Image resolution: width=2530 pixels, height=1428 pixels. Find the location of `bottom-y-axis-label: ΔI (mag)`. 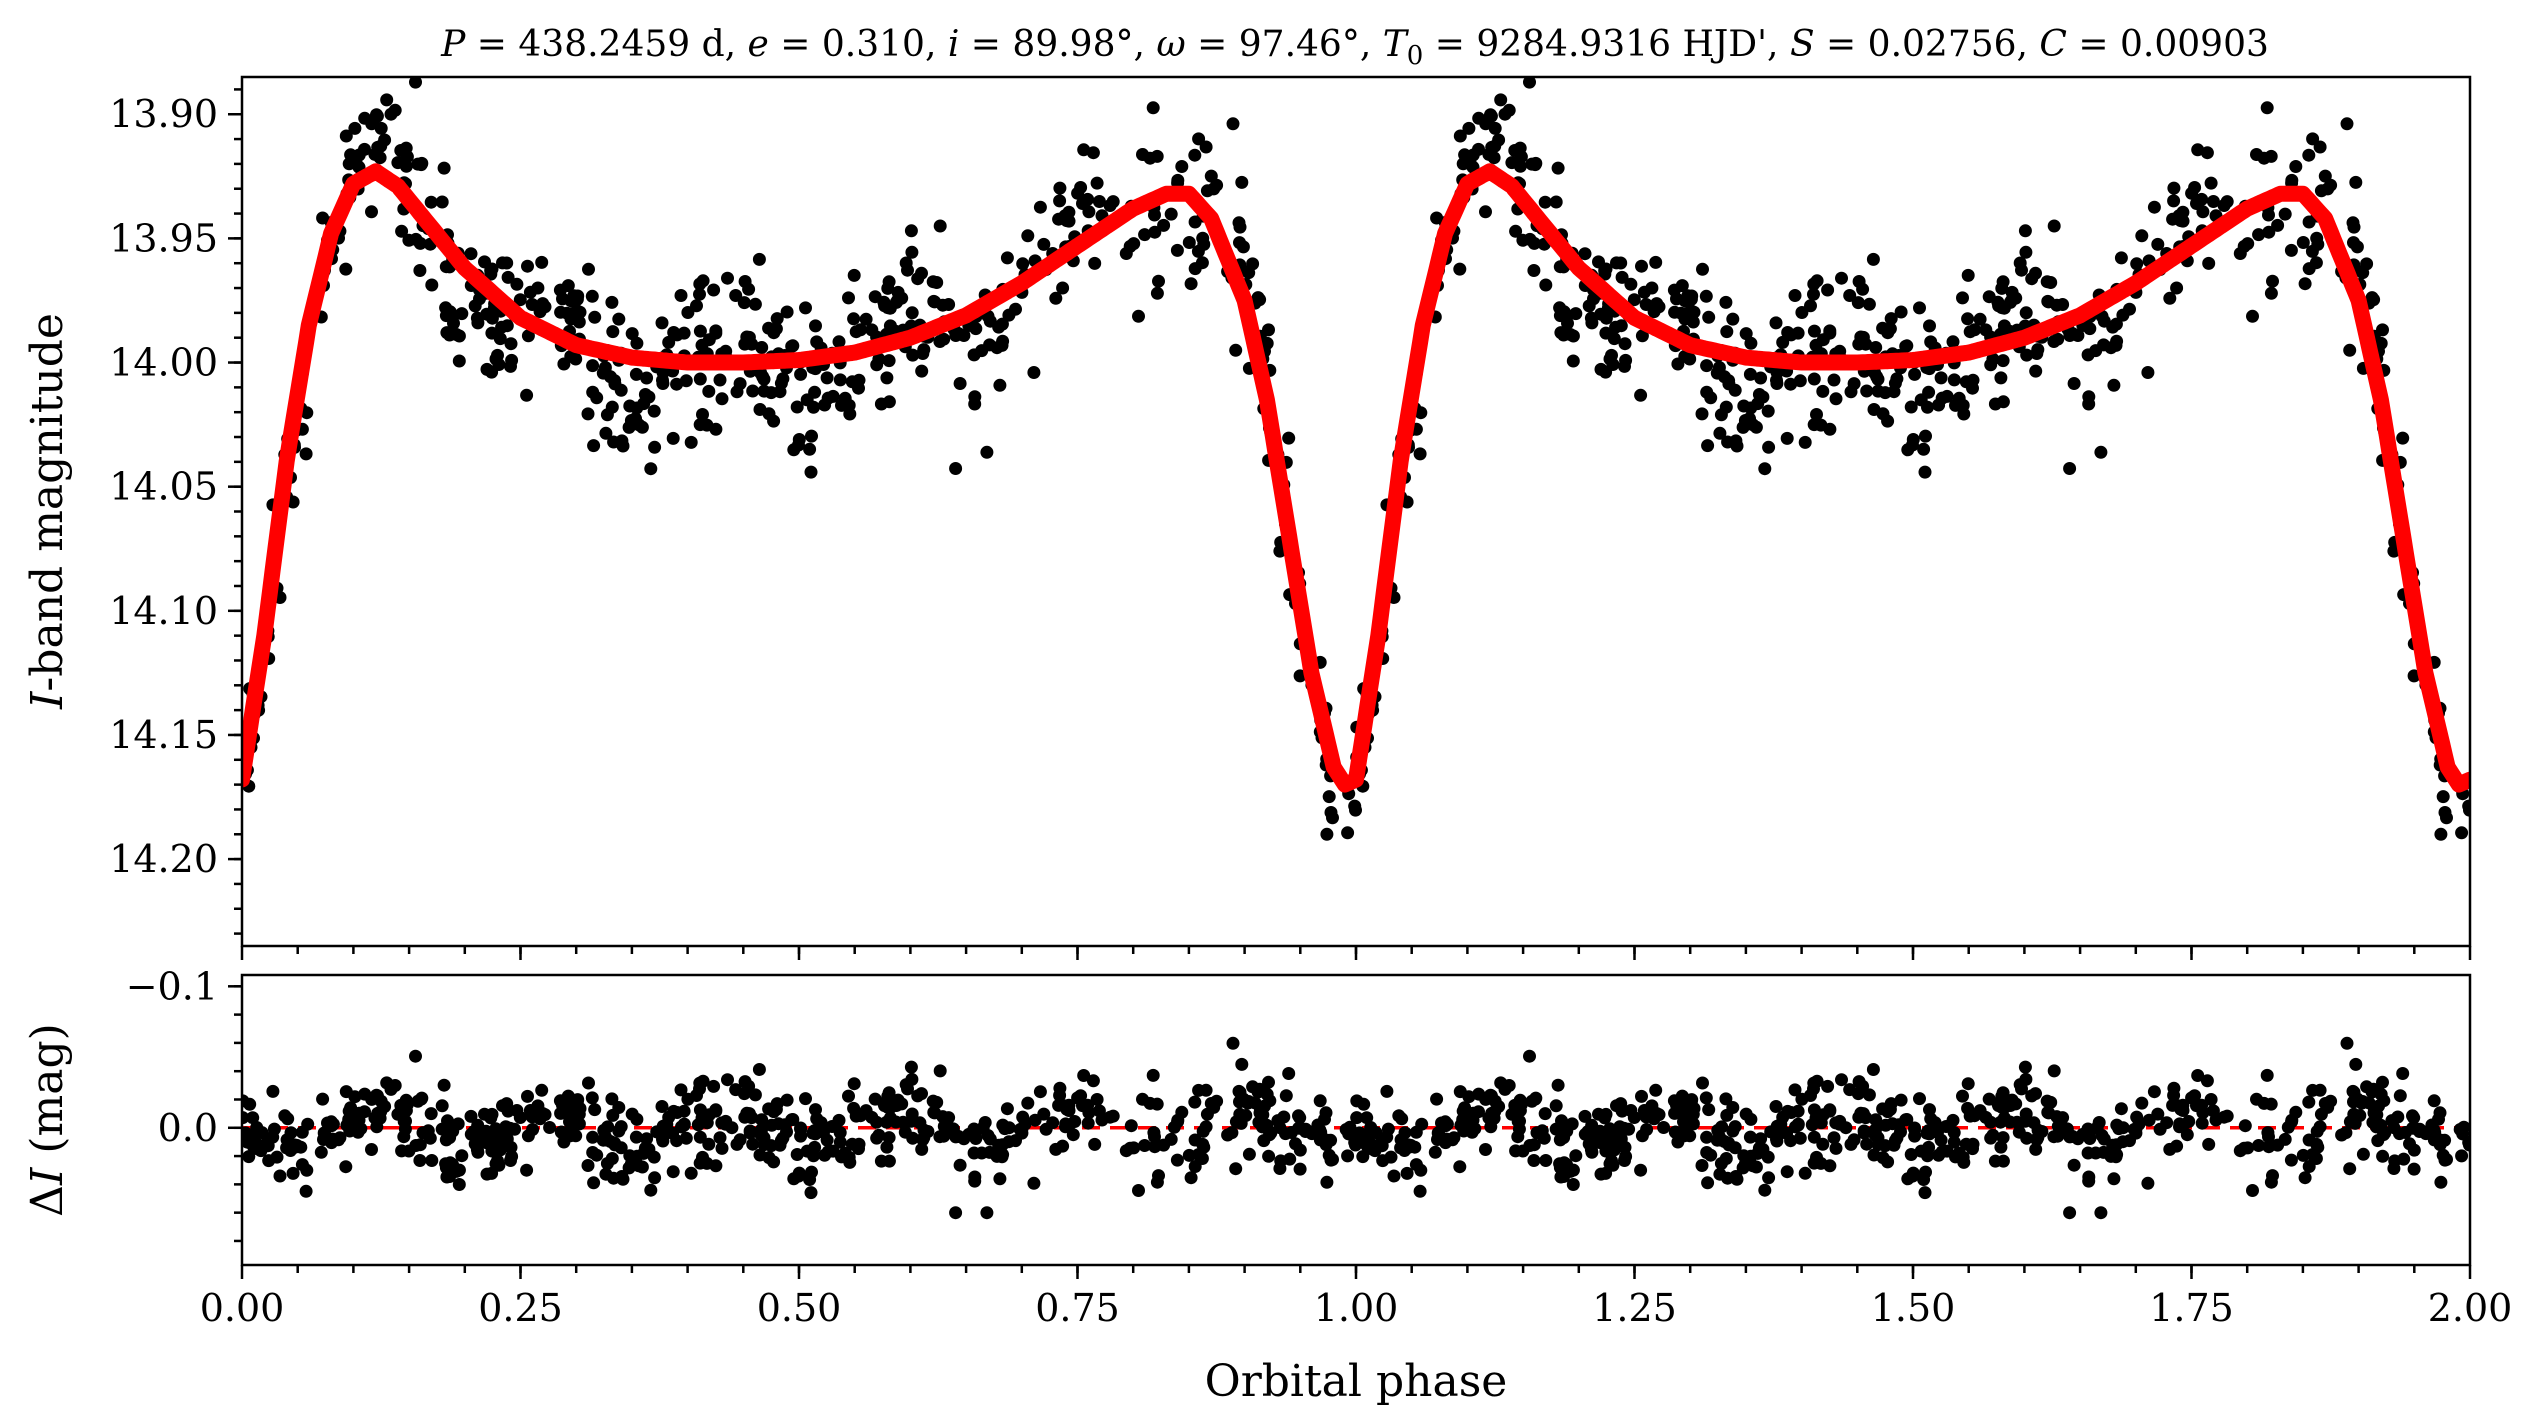

bottom-y-axis-label: ΔI (mag) is located at coordinates (47, 1120).